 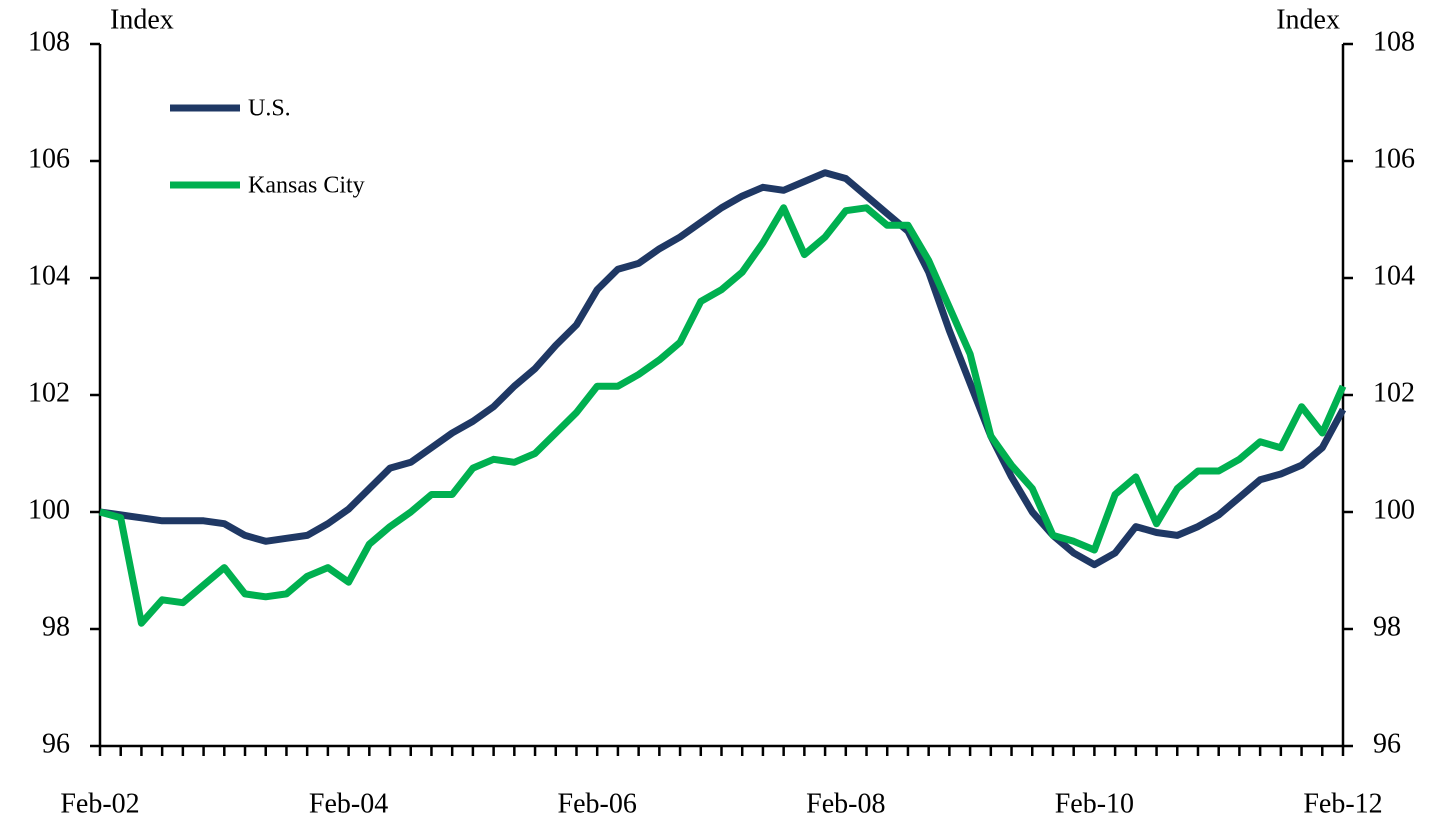 I want to click on x-tick-label: Feb-02, so click(x=99, y=803).